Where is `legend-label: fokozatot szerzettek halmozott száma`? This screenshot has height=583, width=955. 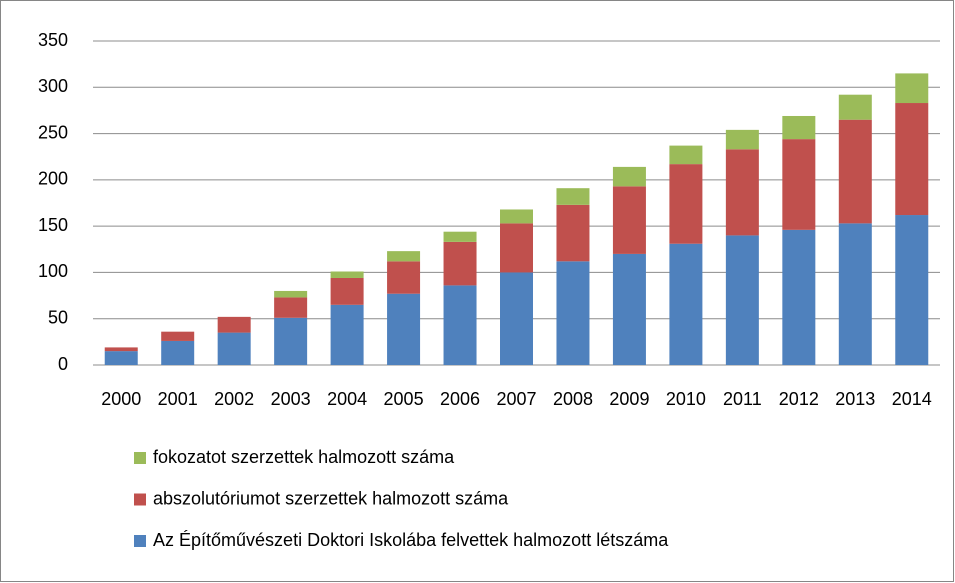
legend-label: fokozatot szerzettek halmozott száma is located at coordinates (304, 457).